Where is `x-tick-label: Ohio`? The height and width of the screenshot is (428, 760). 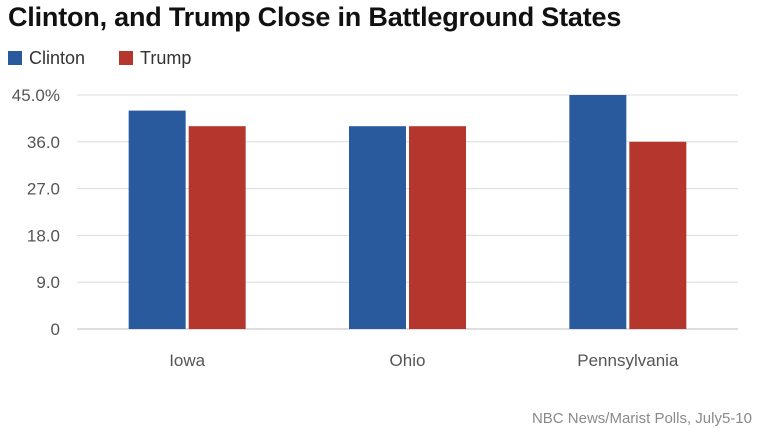 x-tick-label: Ohio is located at coordinates (408, 360).